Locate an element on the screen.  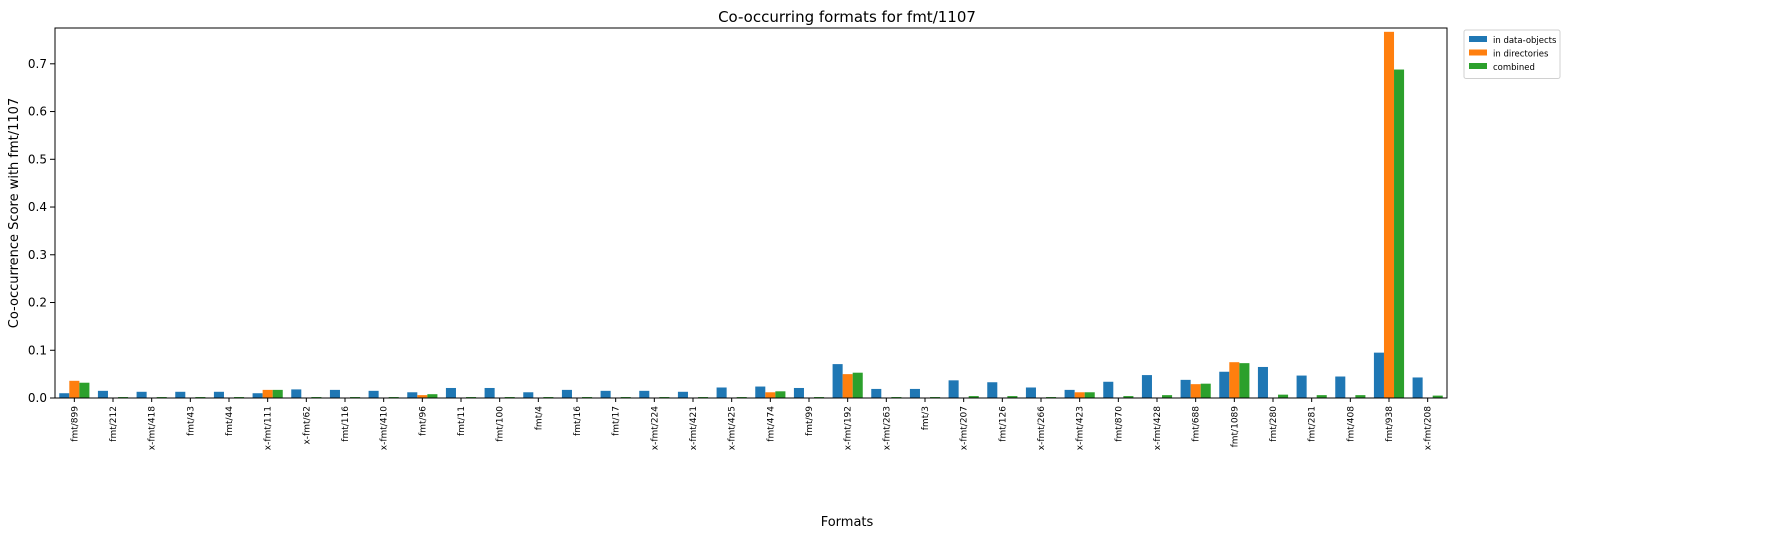
chart-title: Co-occurring formats for fmt/1107 is located at coordinates (847, 17).